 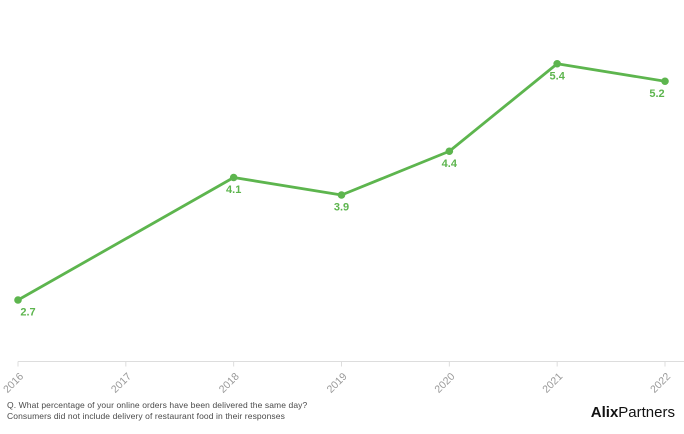 What do you see at coordinates (656, 94) in the screenshot?
I see `data-point-label: 5.2` at bounding box center [656, 94].